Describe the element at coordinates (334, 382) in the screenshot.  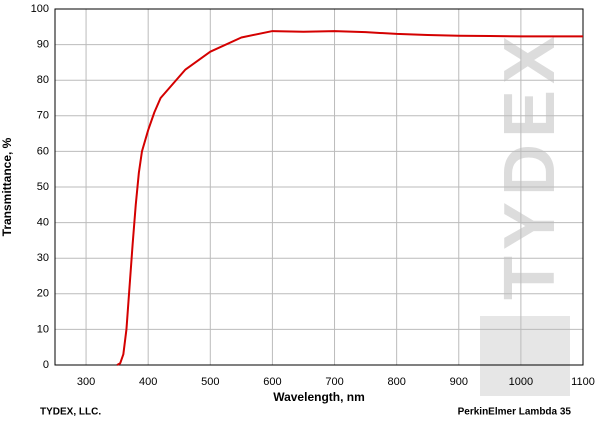
I see `x-tick-label: 700` at that location.